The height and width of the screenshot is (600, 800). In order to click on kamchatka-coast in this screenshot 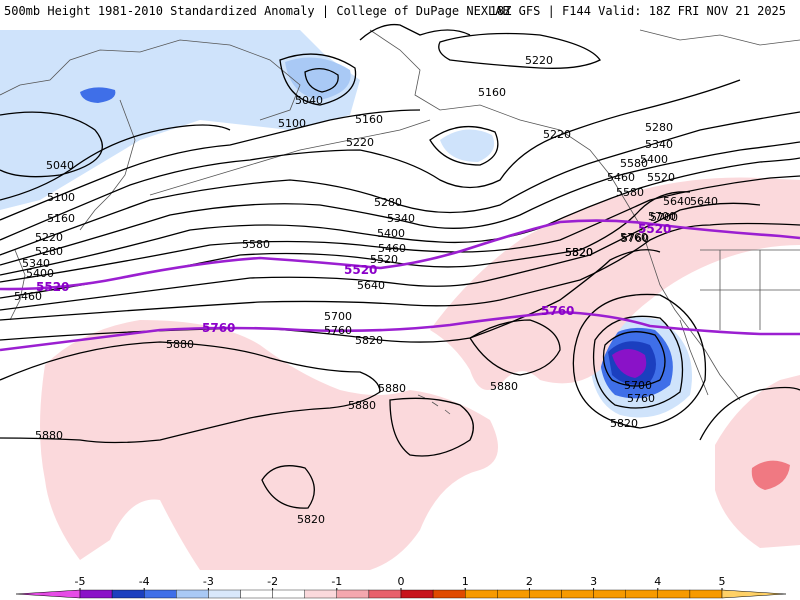, I will do `click(107, 165)`.